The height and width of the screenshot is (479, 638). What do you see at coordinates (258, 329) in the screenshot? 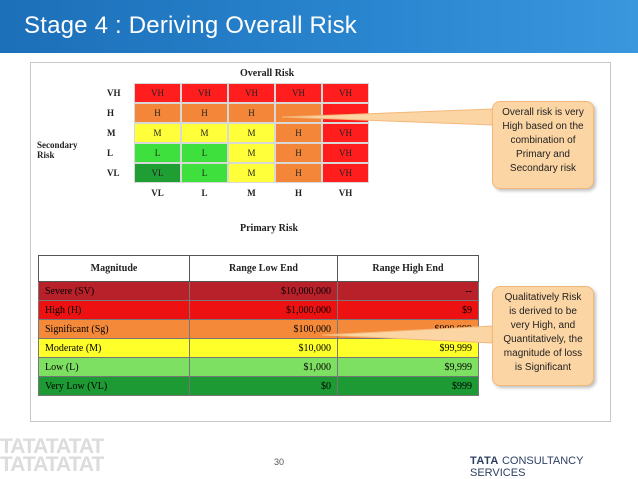
I see `table-row: Significant (Sg)$100,000$999,999` at bounding box center [258, 329].